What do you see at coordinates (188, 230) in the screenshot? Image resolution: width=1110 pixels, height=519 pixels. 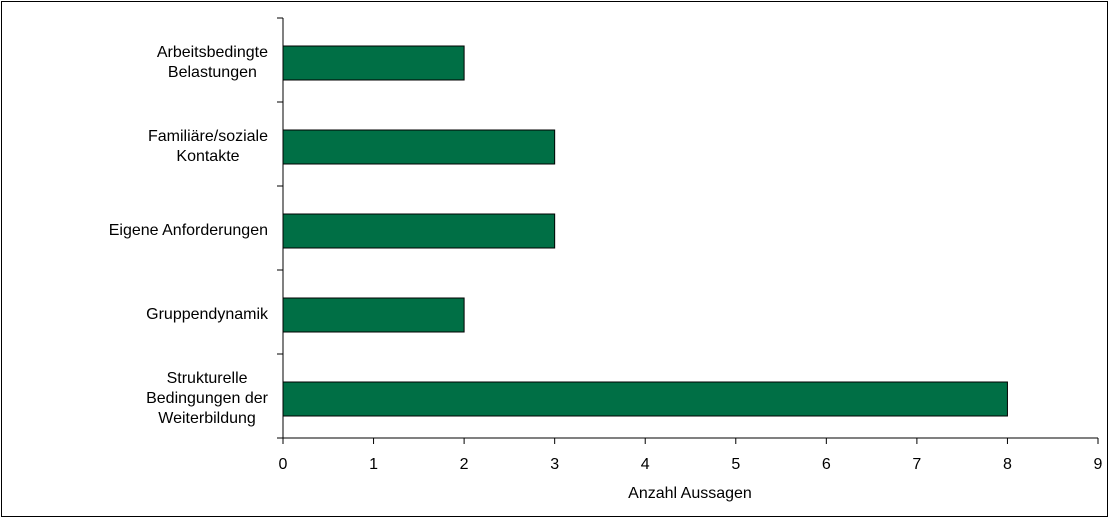 I see `y-tick-label: Eigene Anforderungen` at bounding box center [188, 230].